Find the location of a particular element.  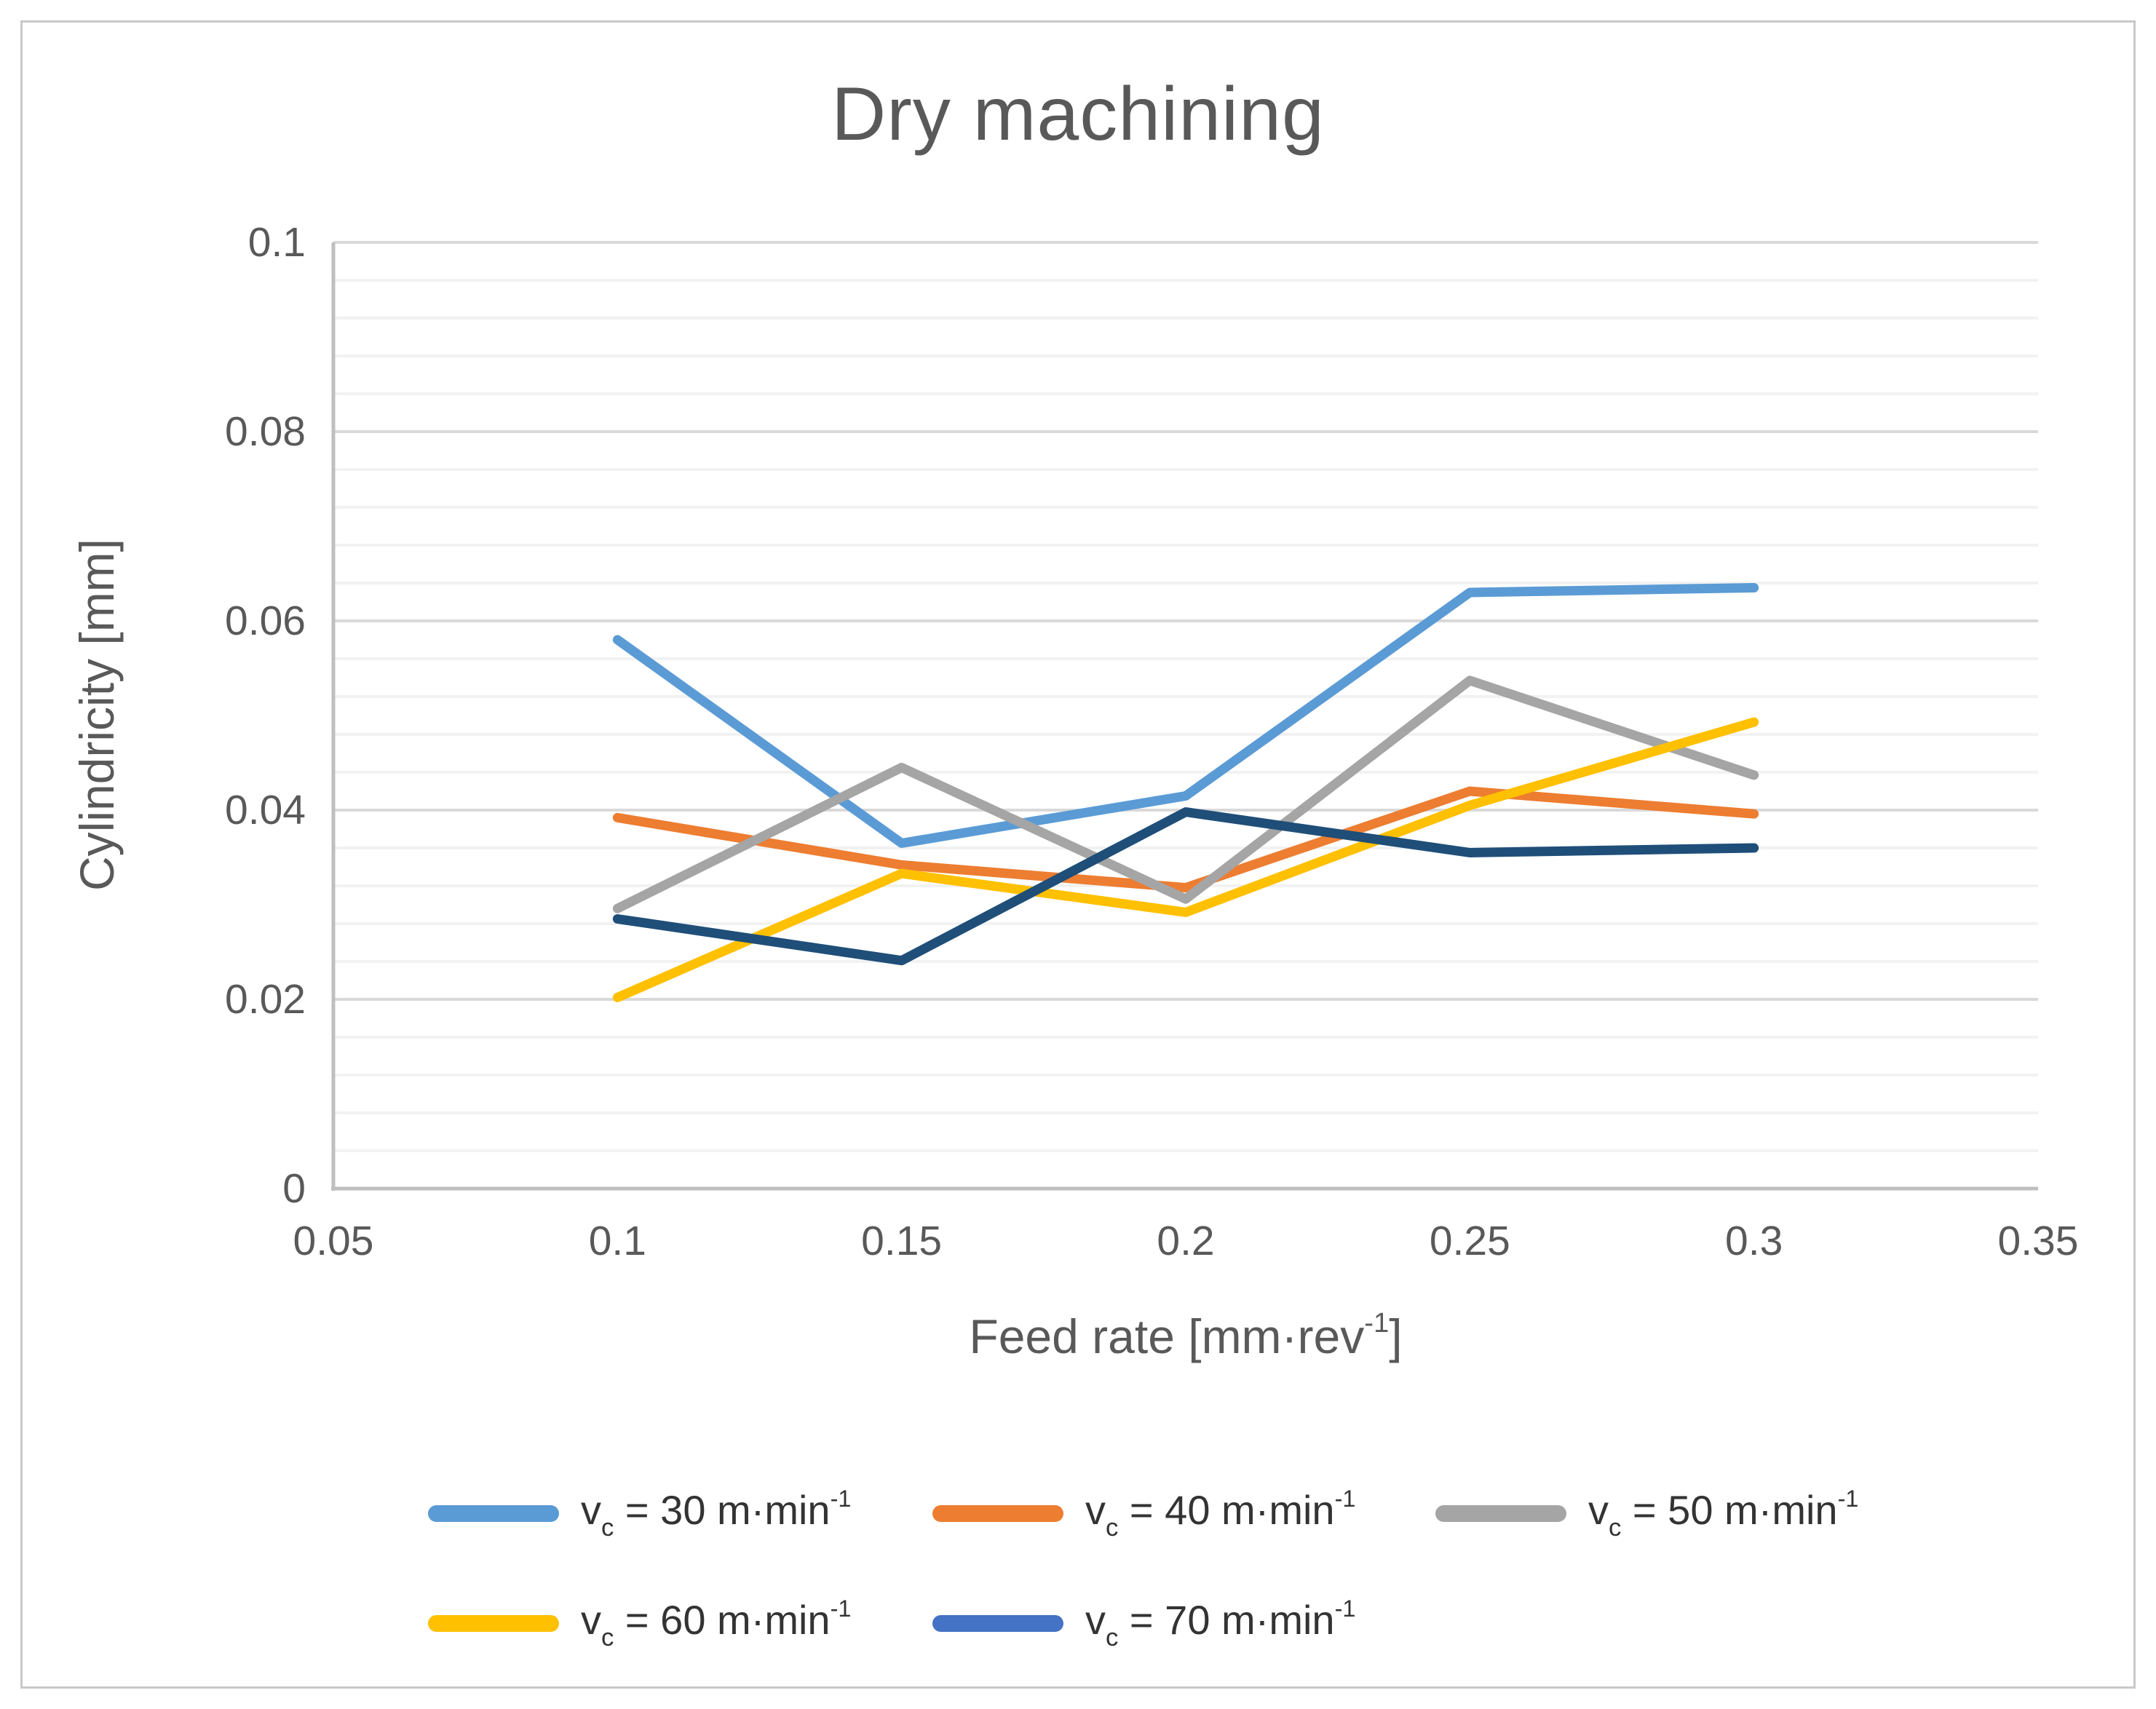

y-tick-label: 0.08 is located at coordinates (265, 431).